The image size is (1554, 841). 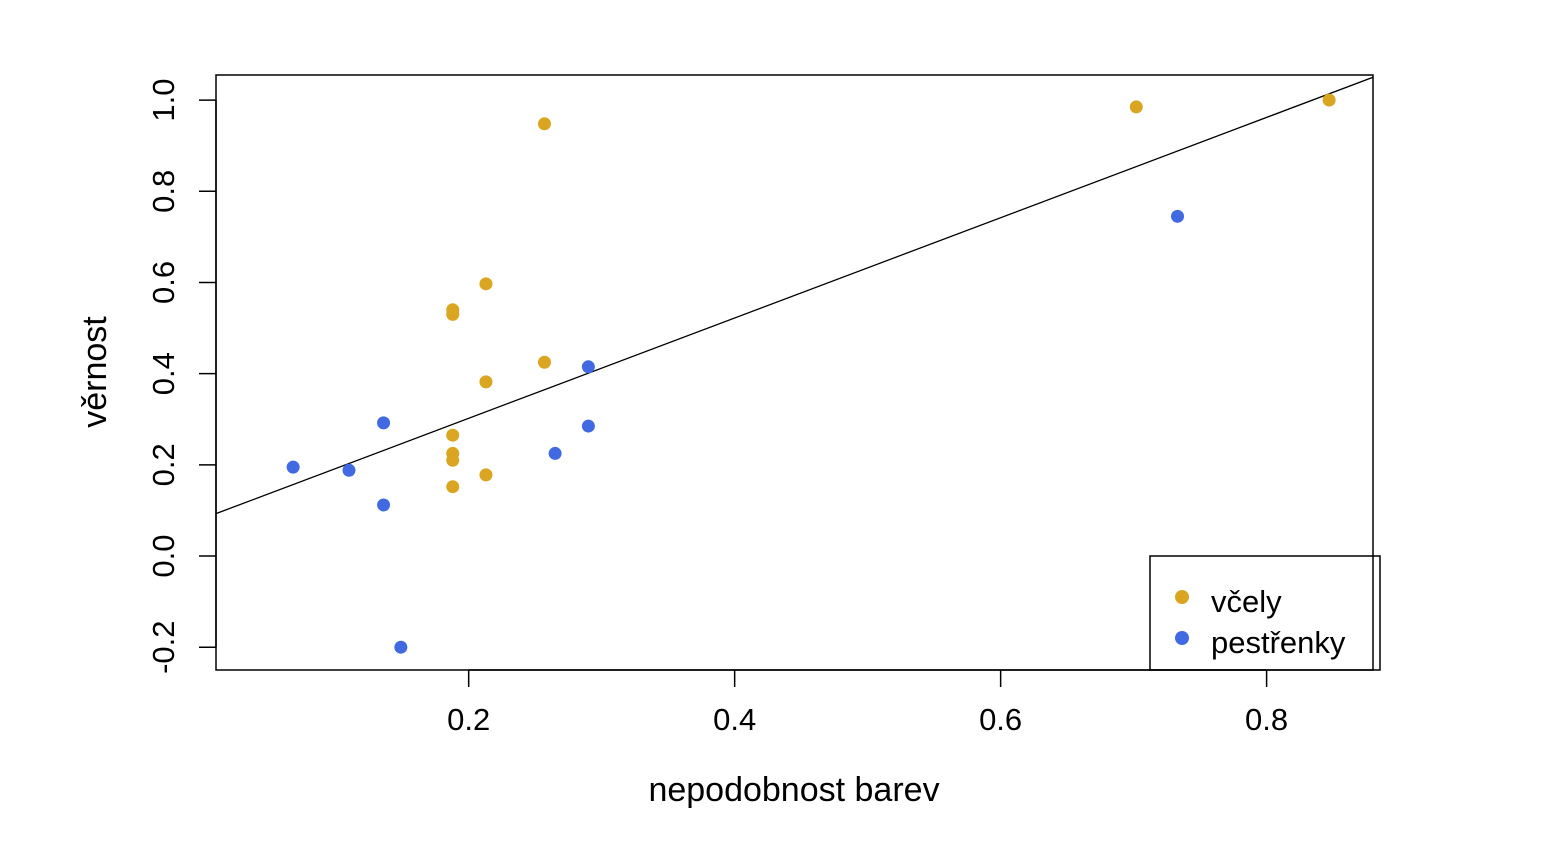 What do you see at coordinates (163, 646) in the screenshot?
I see `y-tick-label: -0.2` at bounding box center [163, 646].